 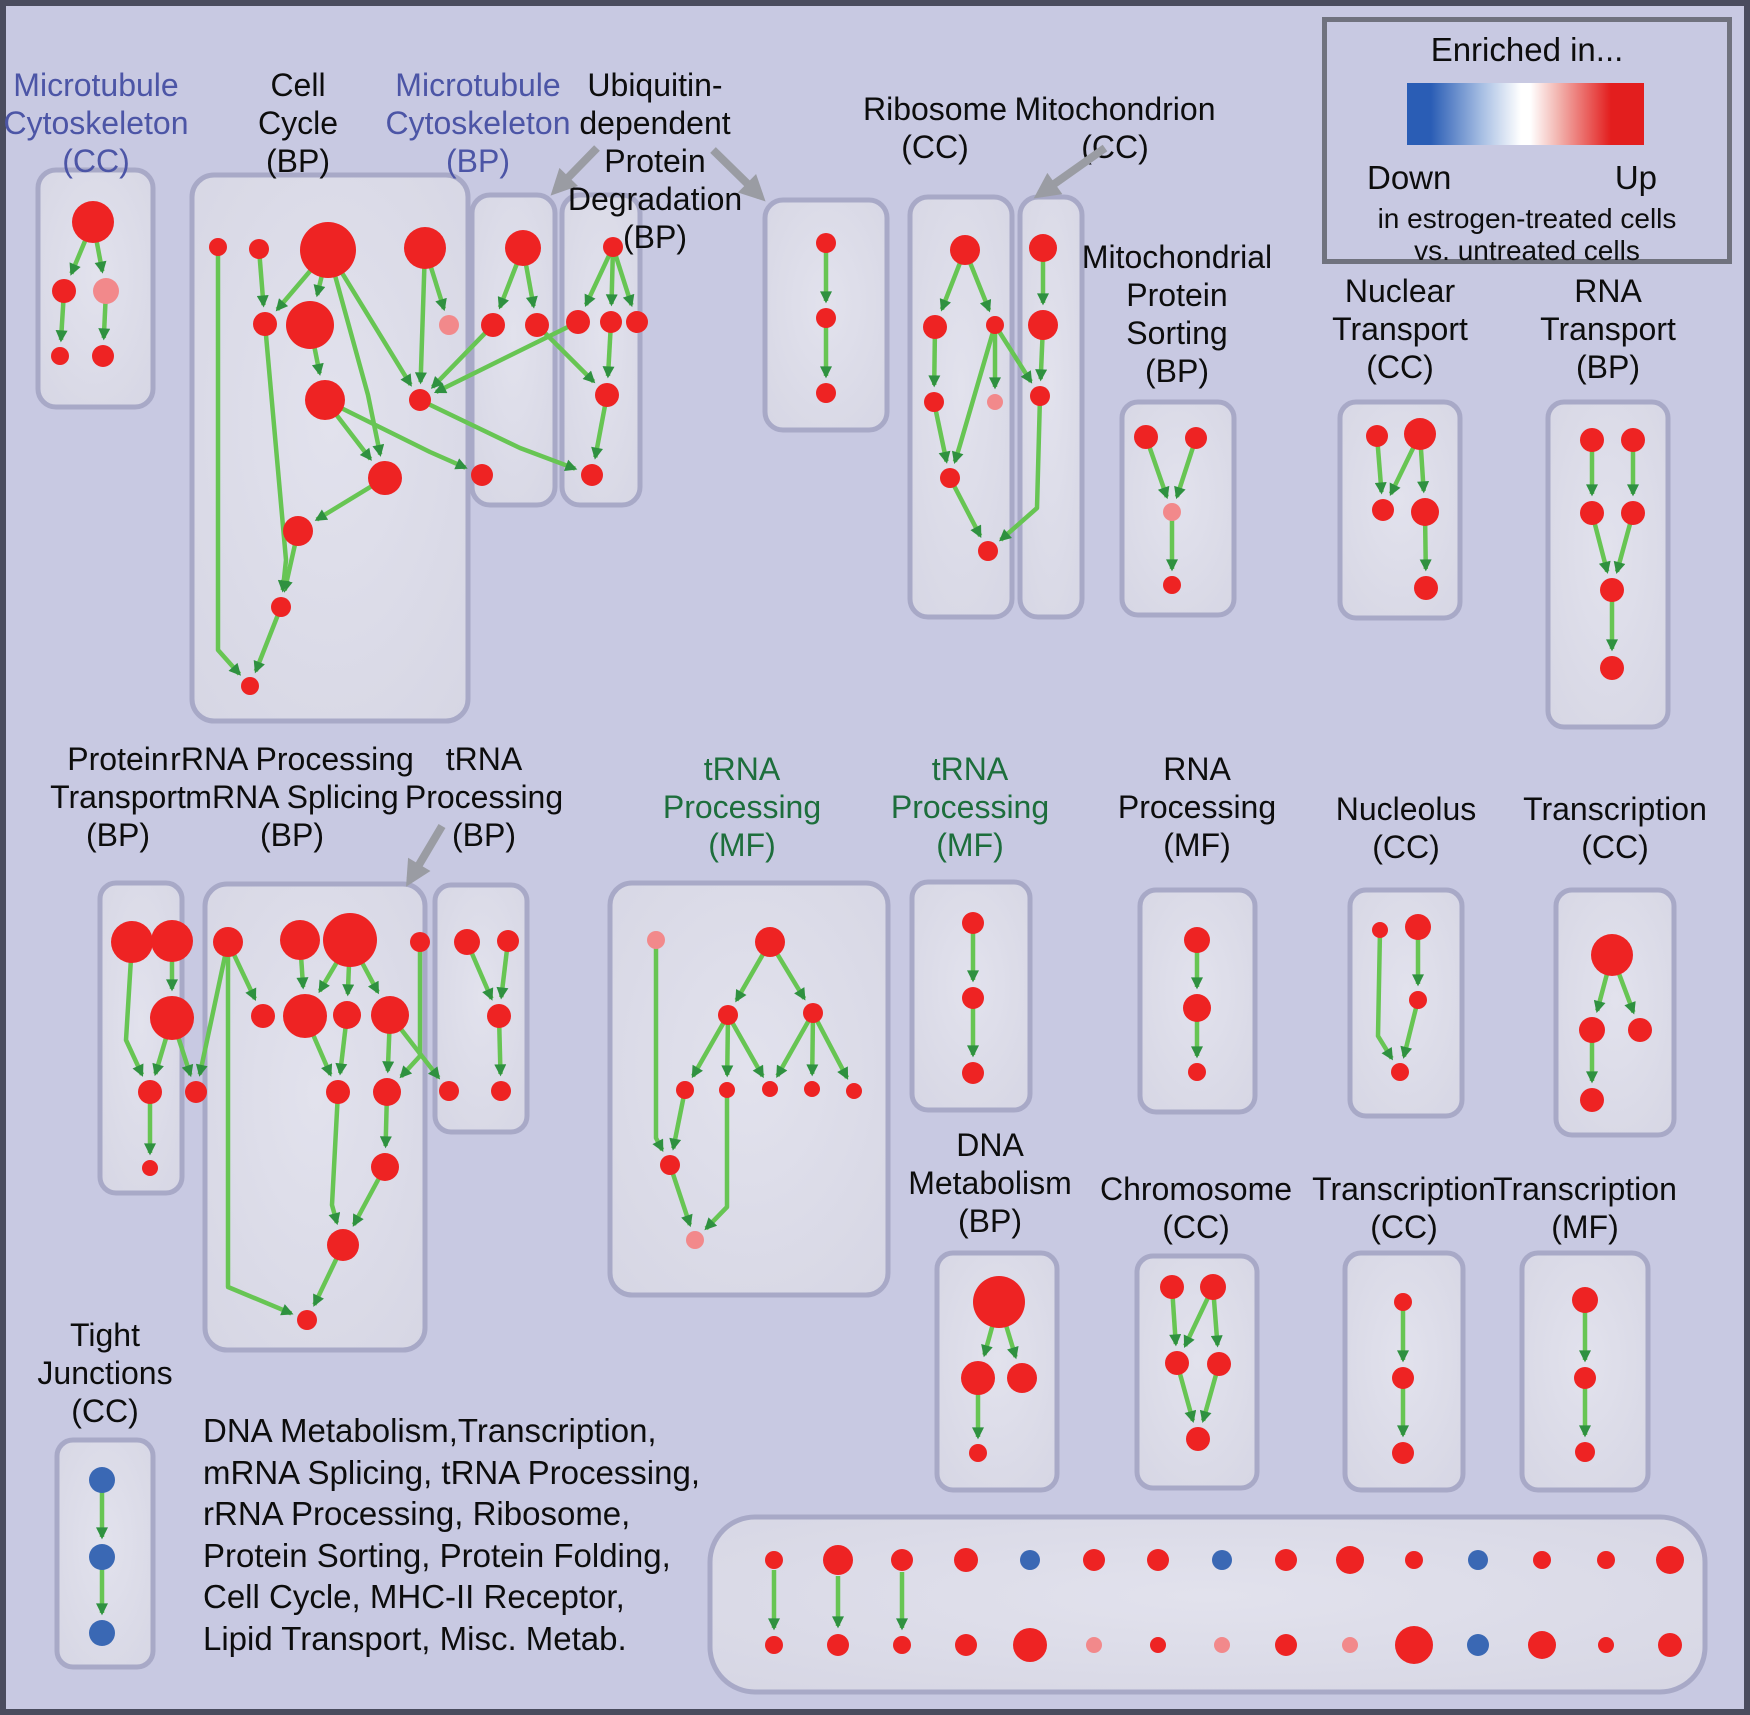 What do you see at coordinates (965, 507) in the screenshot?
I see `edge-r6-r7` at bounding box center [965, 507].